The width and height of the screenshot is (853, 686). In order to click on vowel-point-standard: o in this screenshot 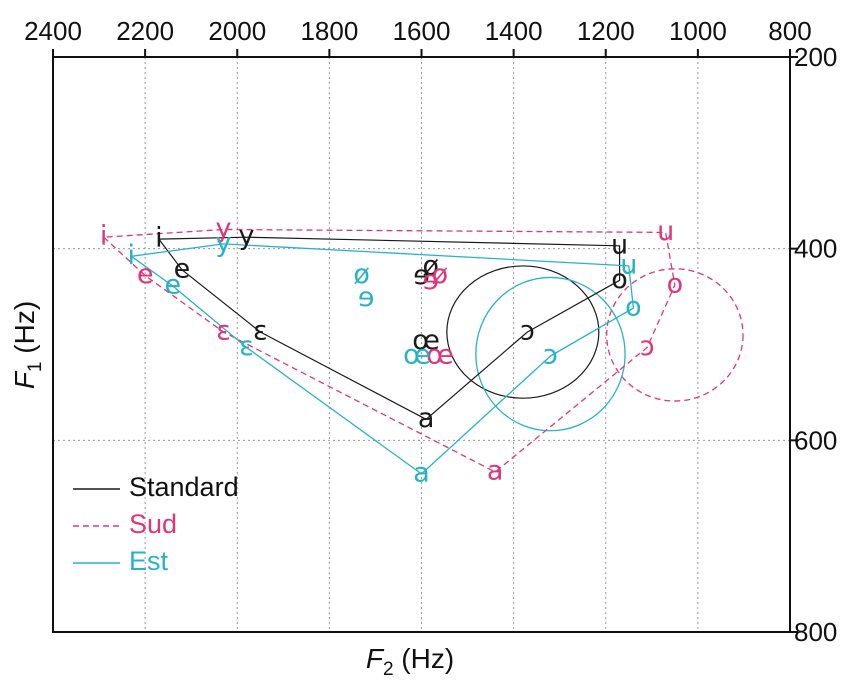, I will do `click(619, 279)`.